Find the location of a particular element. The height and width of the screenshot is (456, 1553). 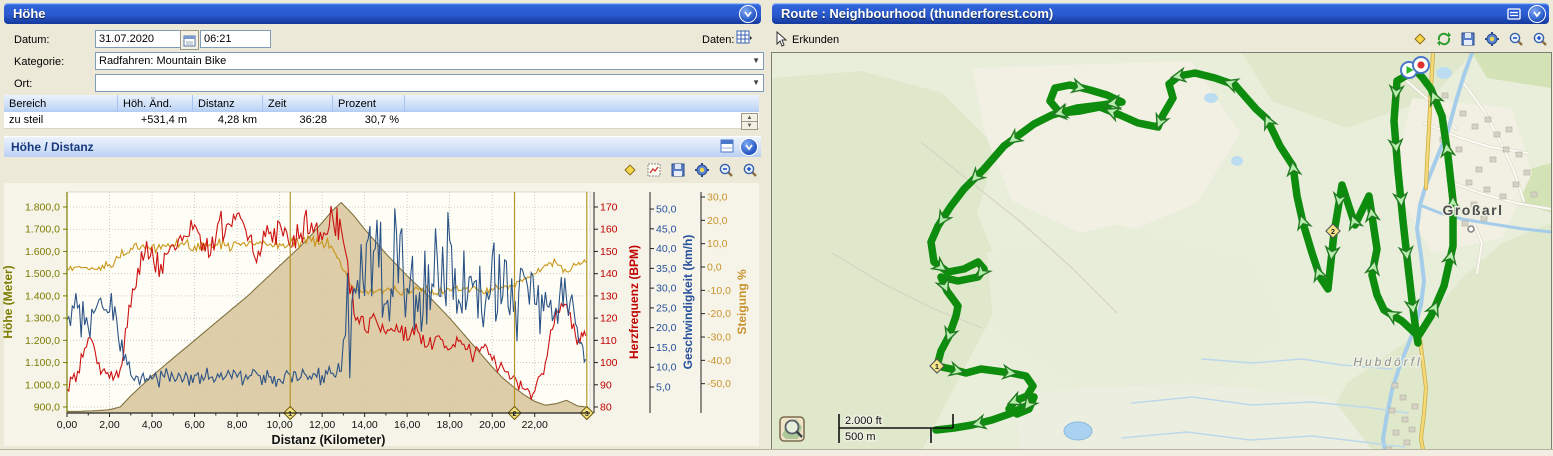

svg-text: 2 is located at coordinates (515, 414).